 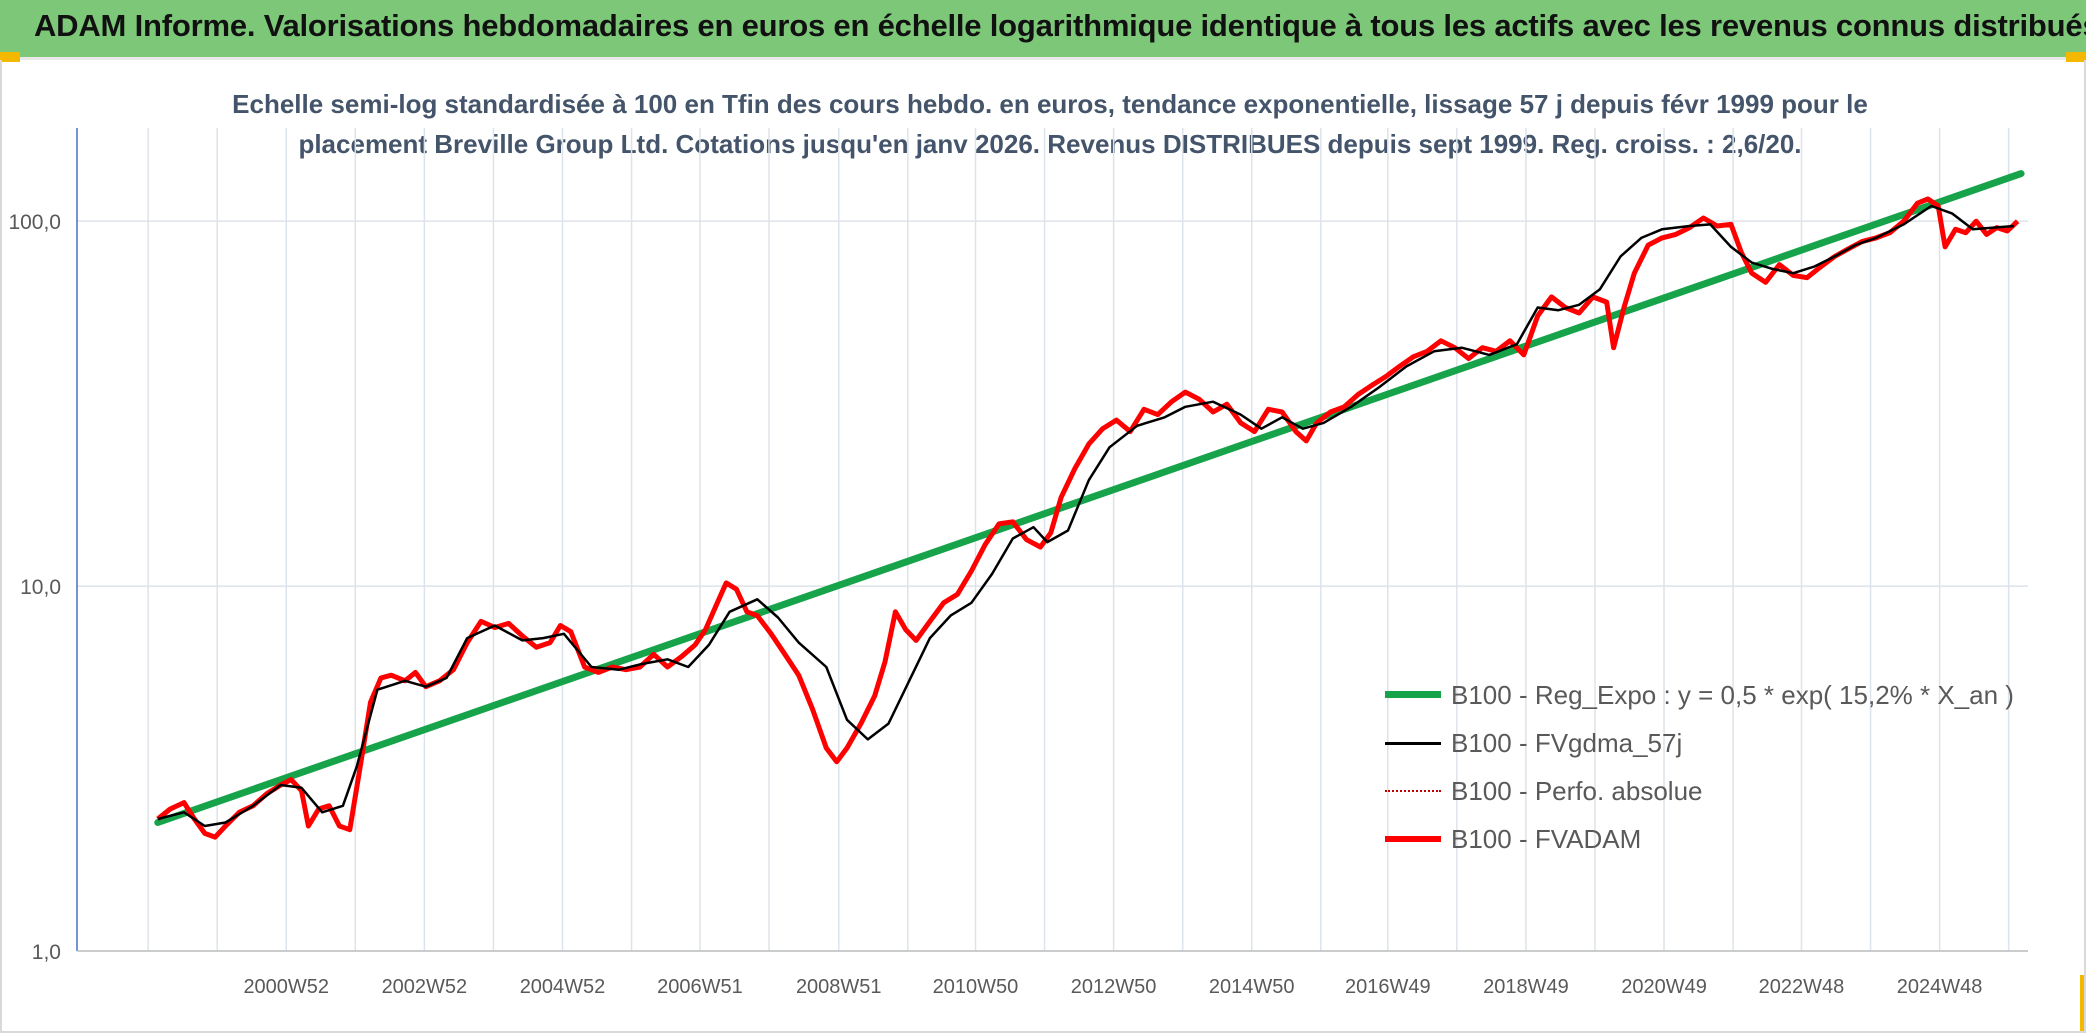 What do you see at coordinates (425, 987) in the screenshot?
I see `x-tick-label: 2002W52` at bounding box center [425, 987].